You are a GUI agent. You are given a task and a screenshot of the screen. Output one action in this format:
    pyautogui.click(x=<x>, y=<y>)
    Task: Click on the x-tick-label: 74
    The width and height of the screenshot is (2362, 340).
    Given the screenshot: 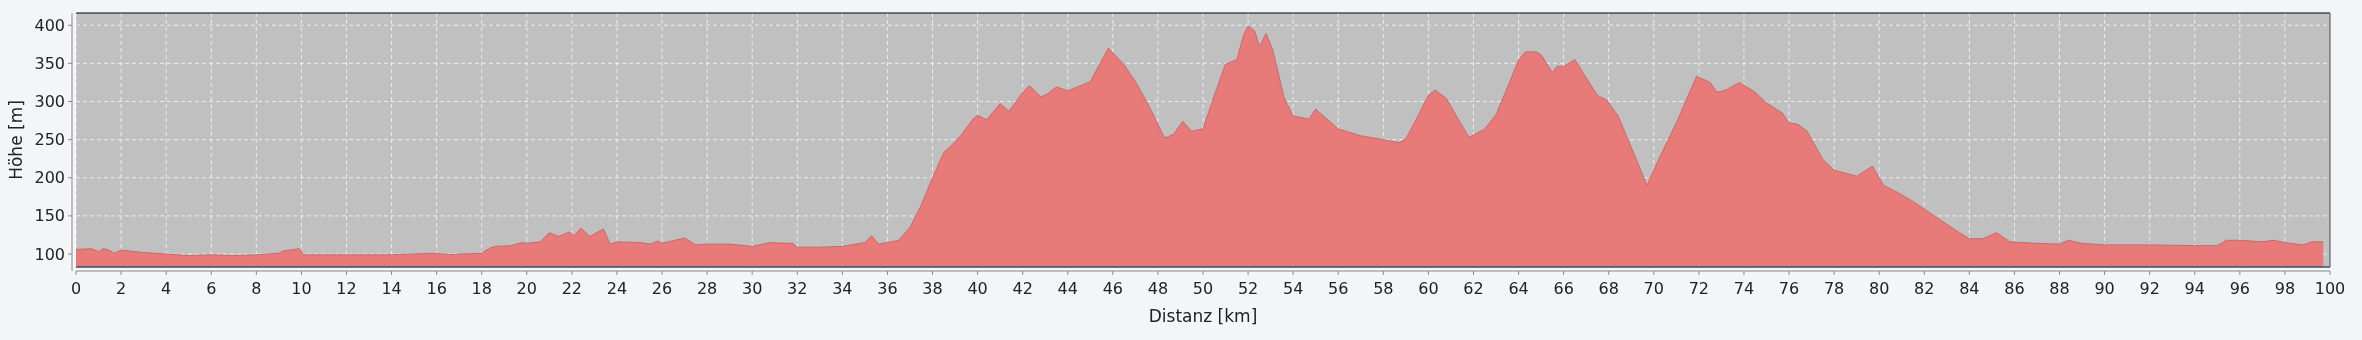 What is the action you would take?
    pyautogui.click(x=1744, y=288)
    